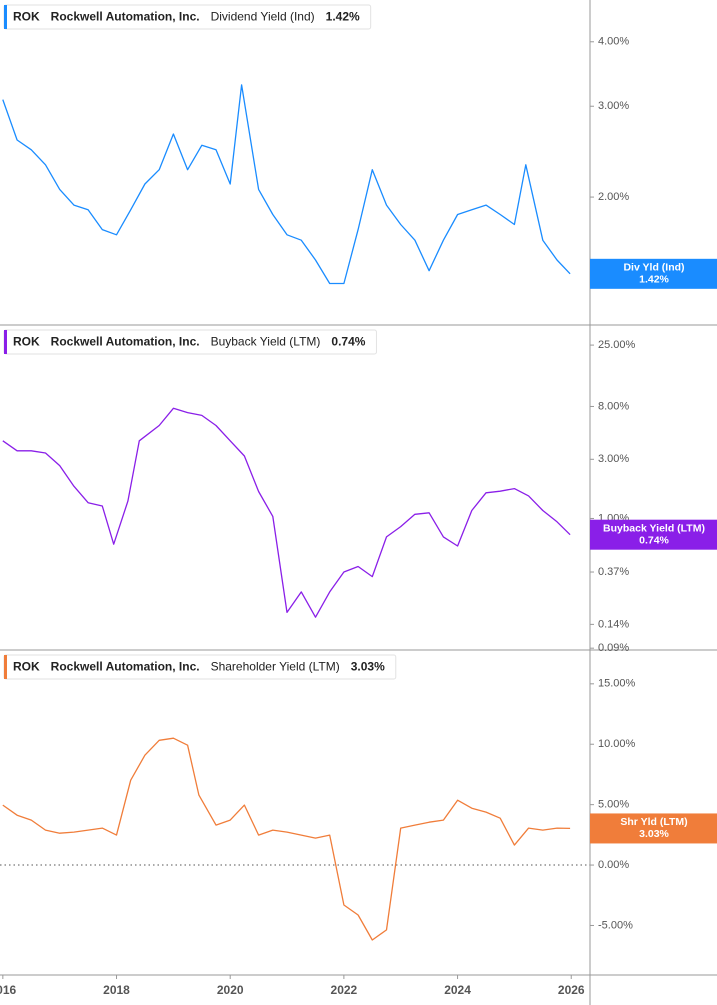 The height and width of the screenshot is (1005, 717). Describe the element at coordinates (263, 17) in the screenshot. I see `legend-text: Dividend Yield (Ind)` at that location.